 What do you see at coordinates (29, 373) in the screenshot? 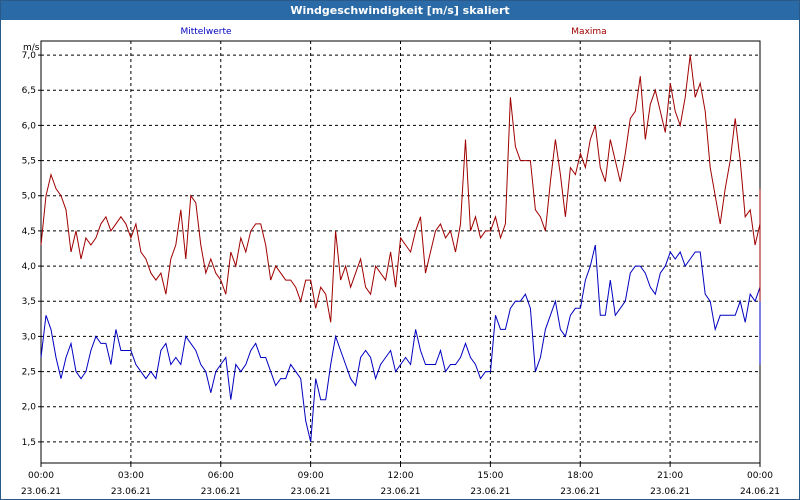
I see `y-tick-label: 2,5` at bounding box center [29, 373].